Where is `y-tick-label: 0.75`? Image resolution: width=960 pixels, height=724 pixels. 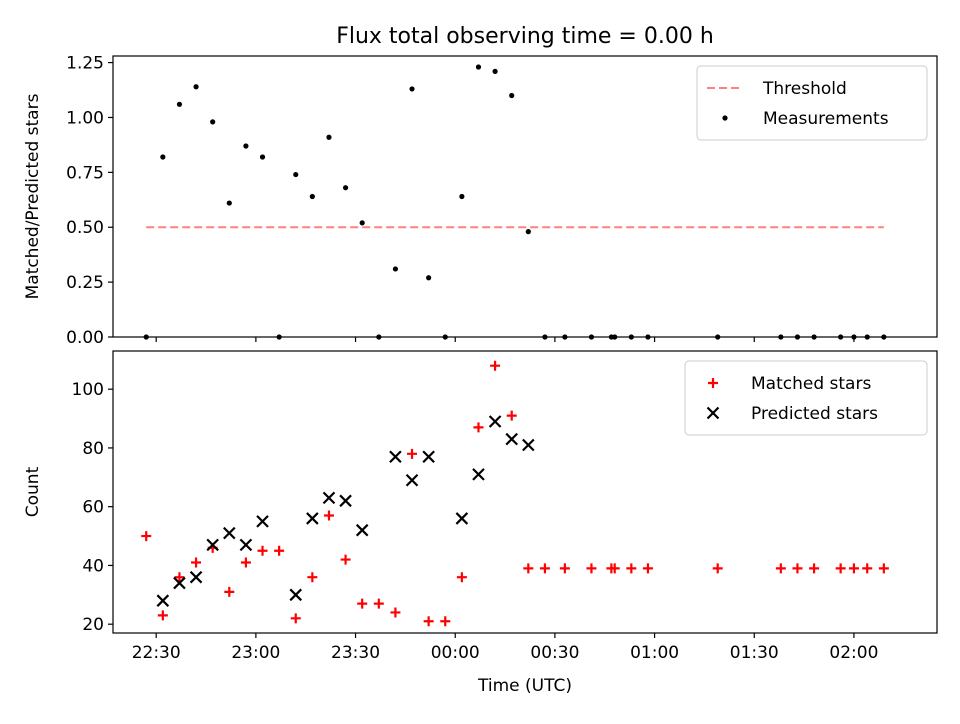 y-tick-label: 0.75 is located at coordinates (85, 173).